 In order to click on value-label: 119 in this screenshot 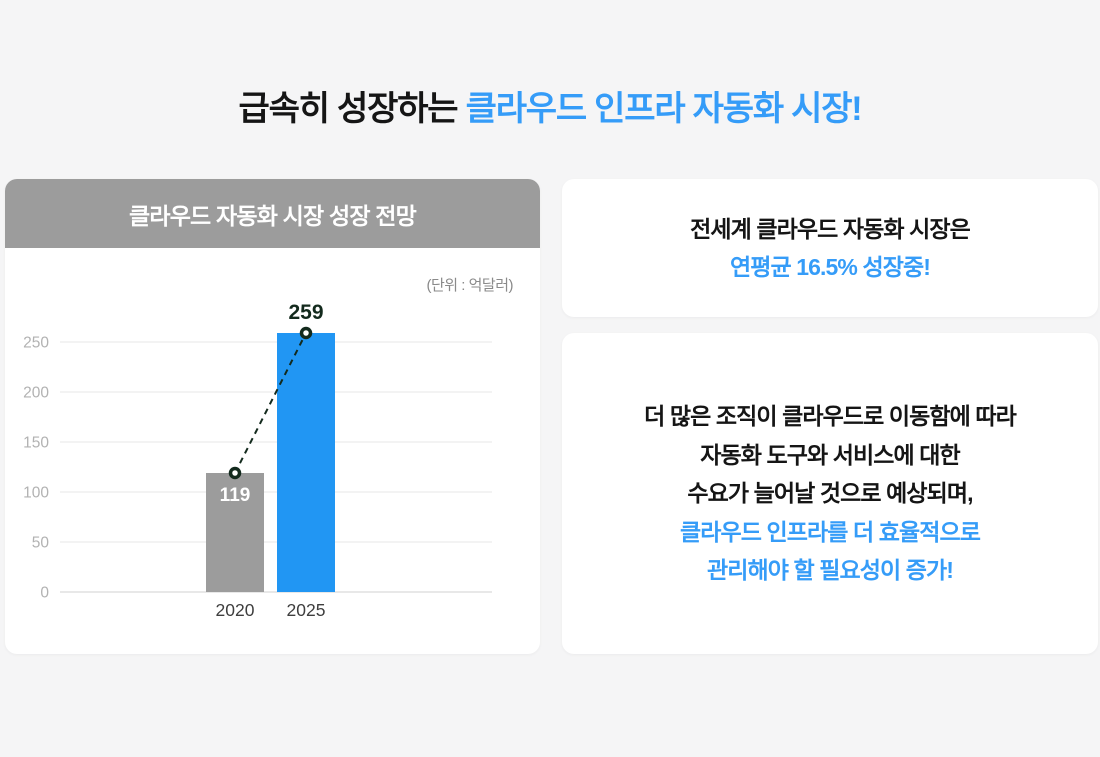, I will do `click(235, 495)`.